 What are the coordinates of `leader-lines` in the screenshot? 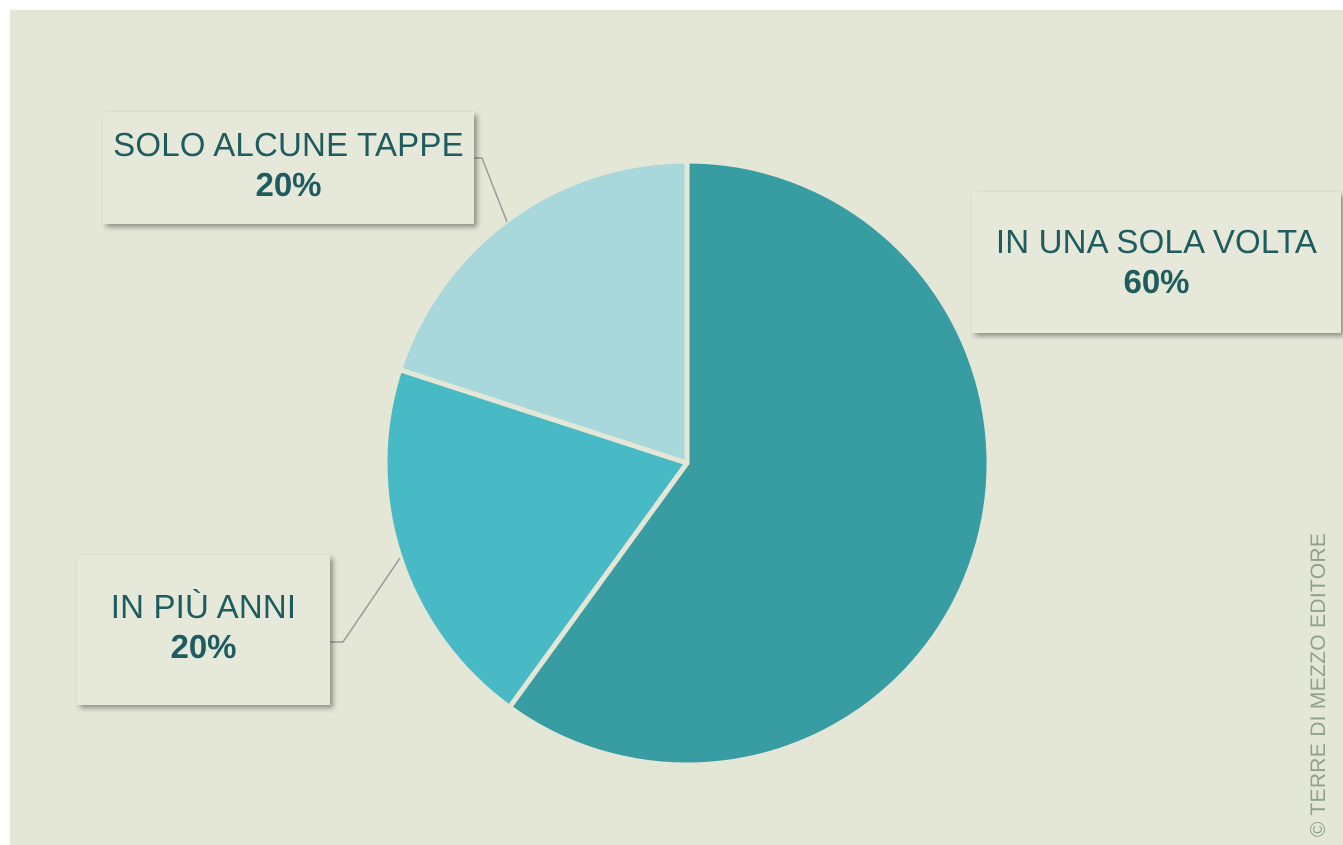 It's located at (419, 400).